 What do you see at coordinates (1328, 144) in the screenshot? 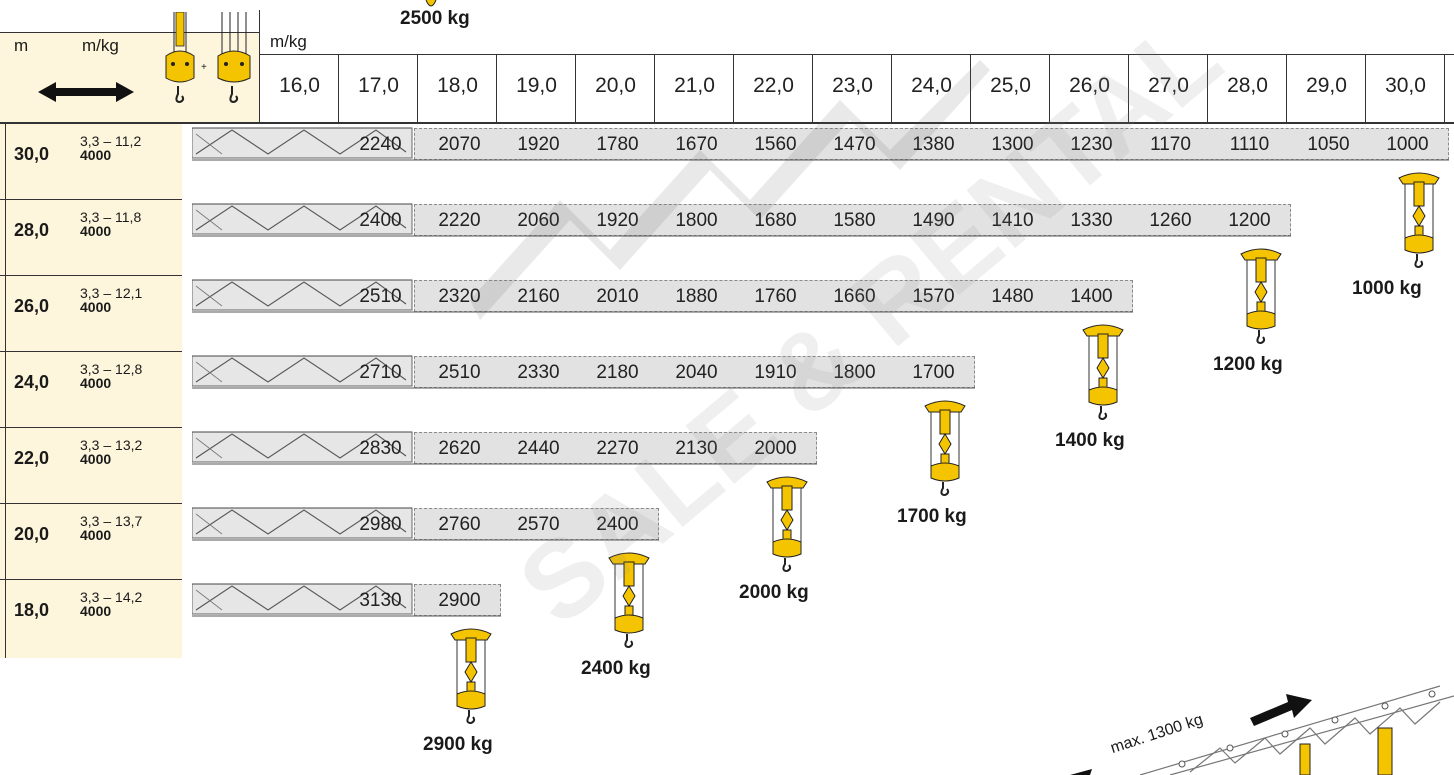
I see `load-value: 1050` at bounding box center [1328, 144].